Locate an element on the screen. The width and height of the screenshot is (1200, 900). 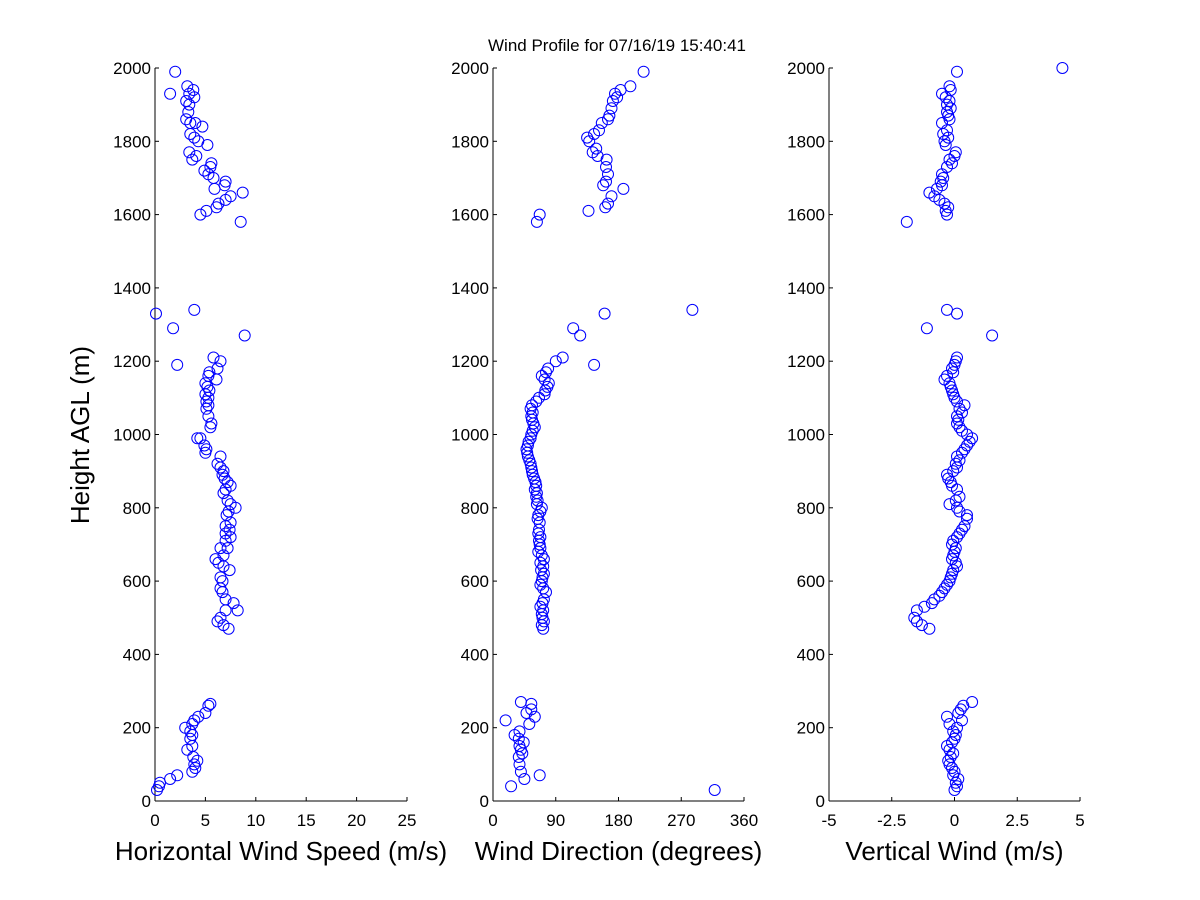
vertical-xtick-label: 2.5 is located at coordinates (1017, 820).